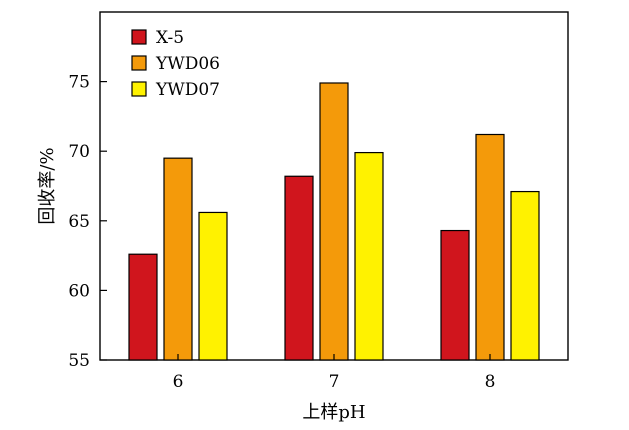 The image size is (629, 430). I want to click on y-axis-label: 回收率/%, so click(47, 185).